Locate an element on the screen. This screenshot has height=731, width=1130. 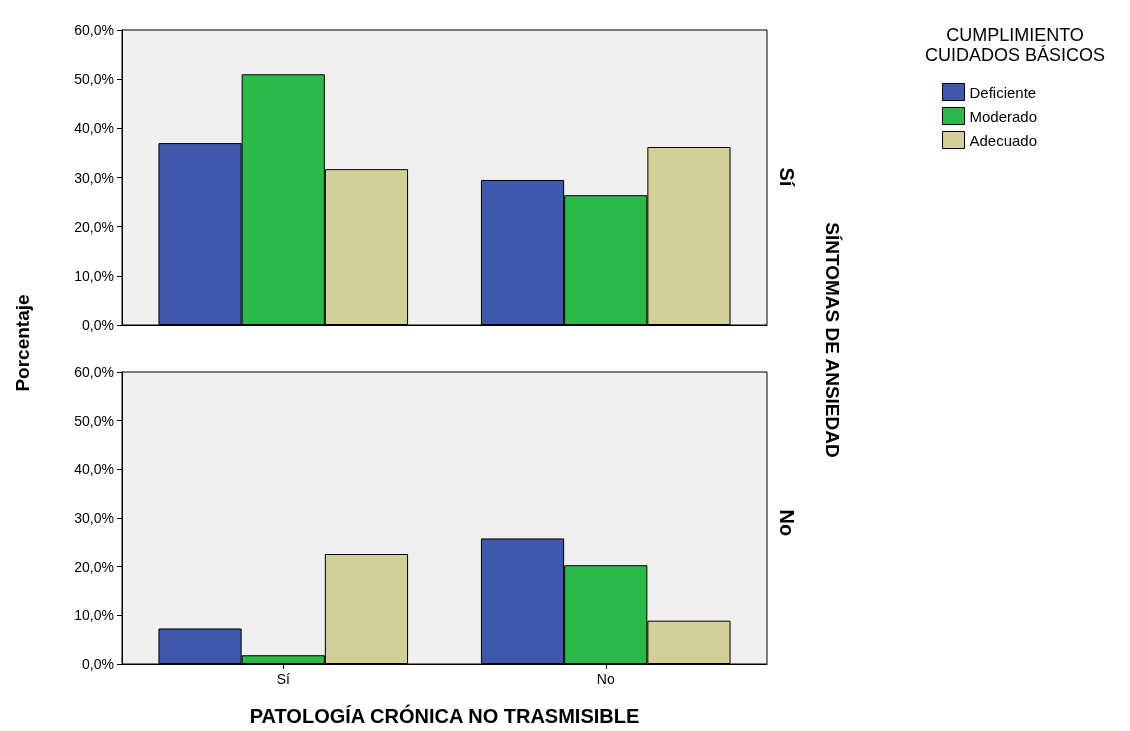
legend-label: Deficiente is located at coordinates (1003, 92).